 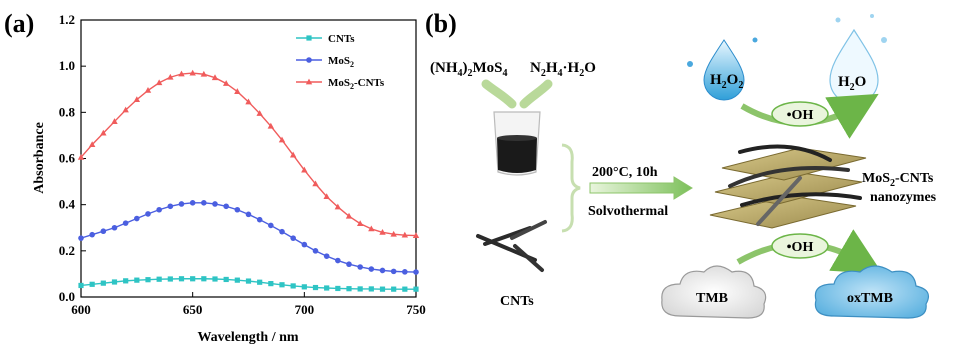 I want to click on x-tick-label: 700, so click(x=305, y=309).